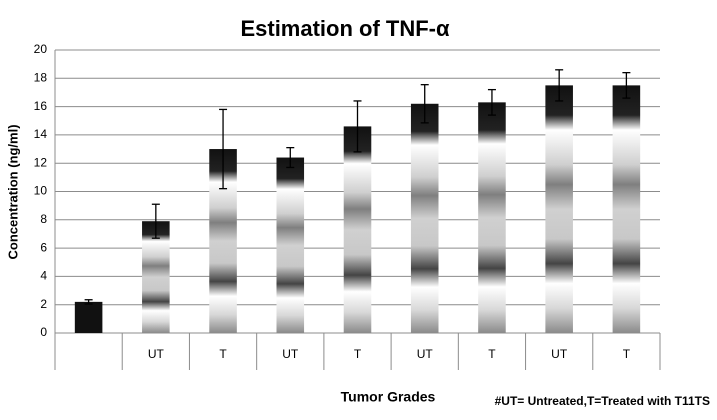  Describe the element at coordinates (41, 77) in the screenshot. I see `y-tick-label: 18` at that location.